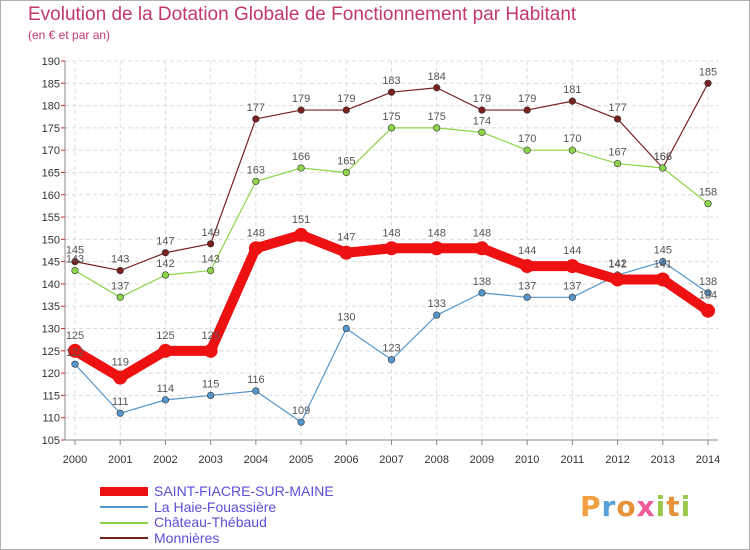 The height and width of the screenshot is (550, 750). Describe the element at coordinates (636, 506) in the screenshot. I see `proxiti-logo: Proxiti` at that location.